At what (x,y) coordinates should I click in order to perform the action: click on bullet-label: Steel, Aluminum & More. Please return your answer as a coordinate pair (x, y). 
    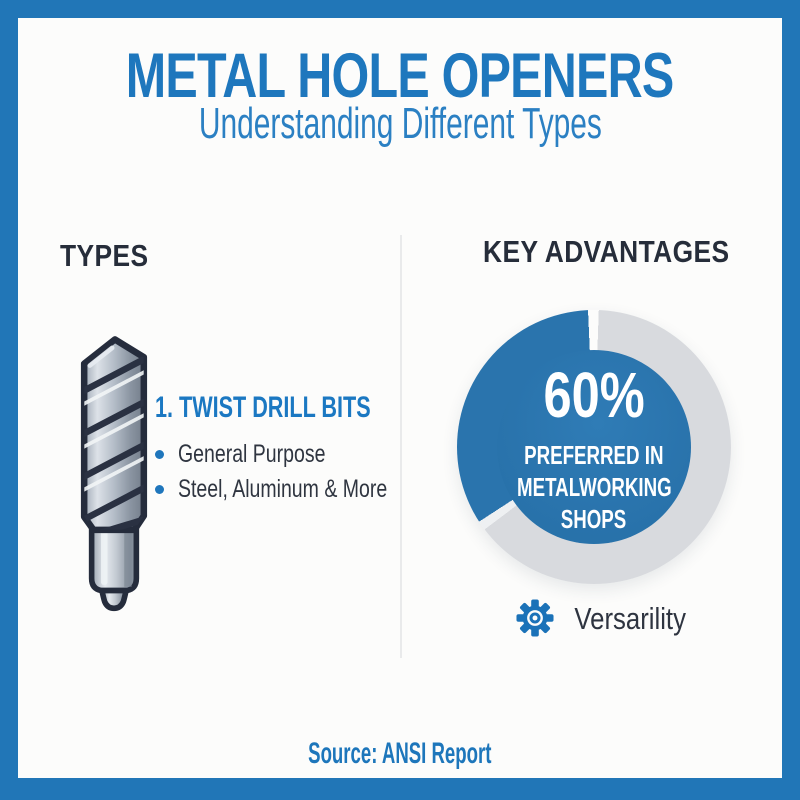
    Looking at the image, I should click on (283, 488).